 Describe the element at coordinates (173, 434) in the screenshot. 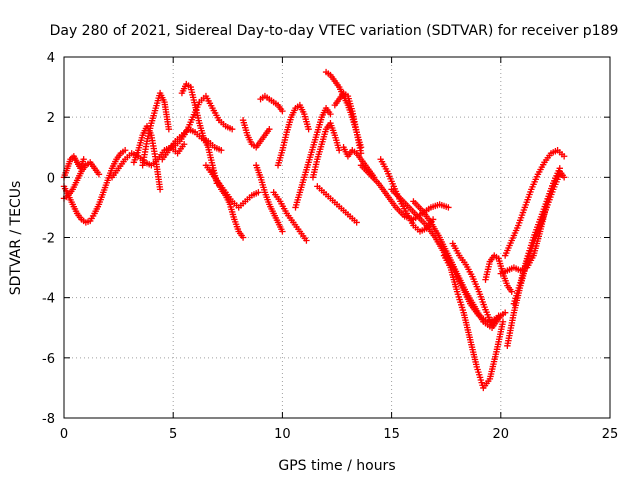

I see `x-tick-label: 5` at that location.